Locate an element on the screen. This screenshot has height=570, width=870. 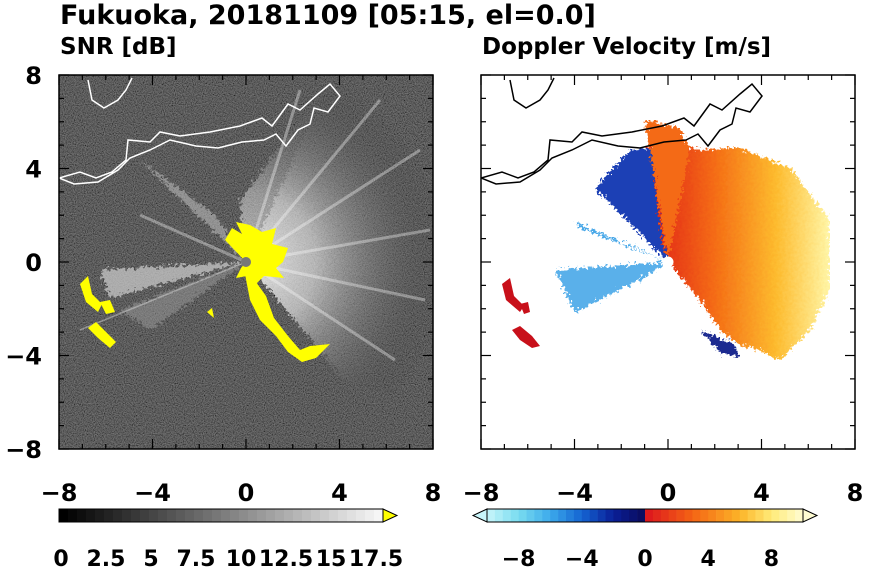
doppler-colorbar-label: 0 is located at coordinates (644, 558).